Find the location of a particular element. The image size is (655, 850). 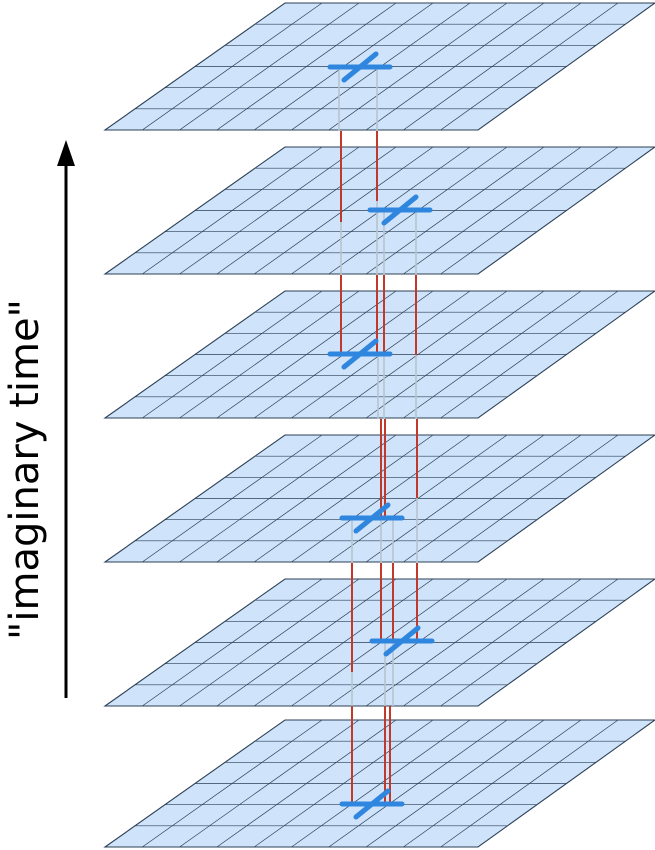

exchange-markers is located at coordinates (381, 435).